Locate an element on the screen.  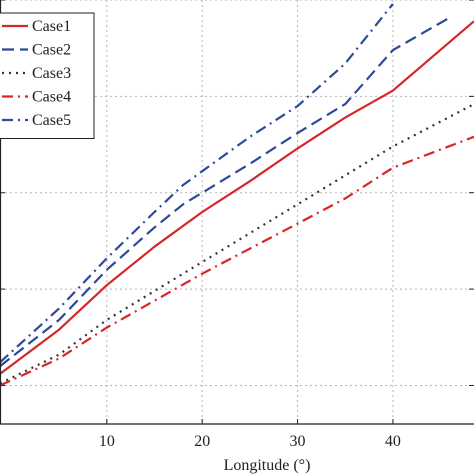
x-tick-label: 30 is located at coordinates (298, 441).